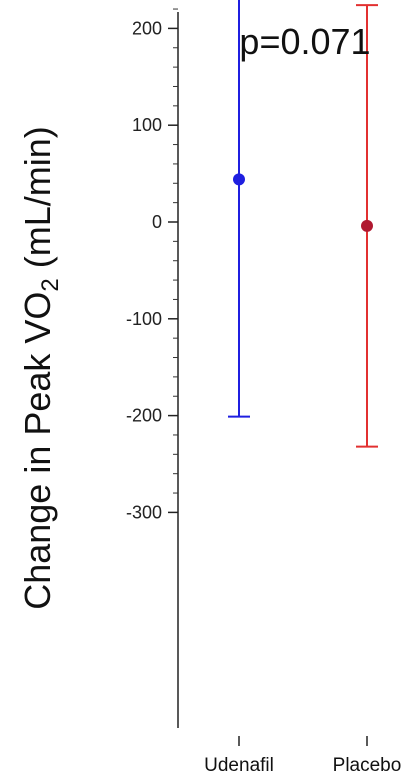 Image resolution: width=419 pixels, height=783 pixels. What do you see at coordinates (144, 512) in the screenshot?
I see `y-tick-label: -300` at bounding box center [144, 512].